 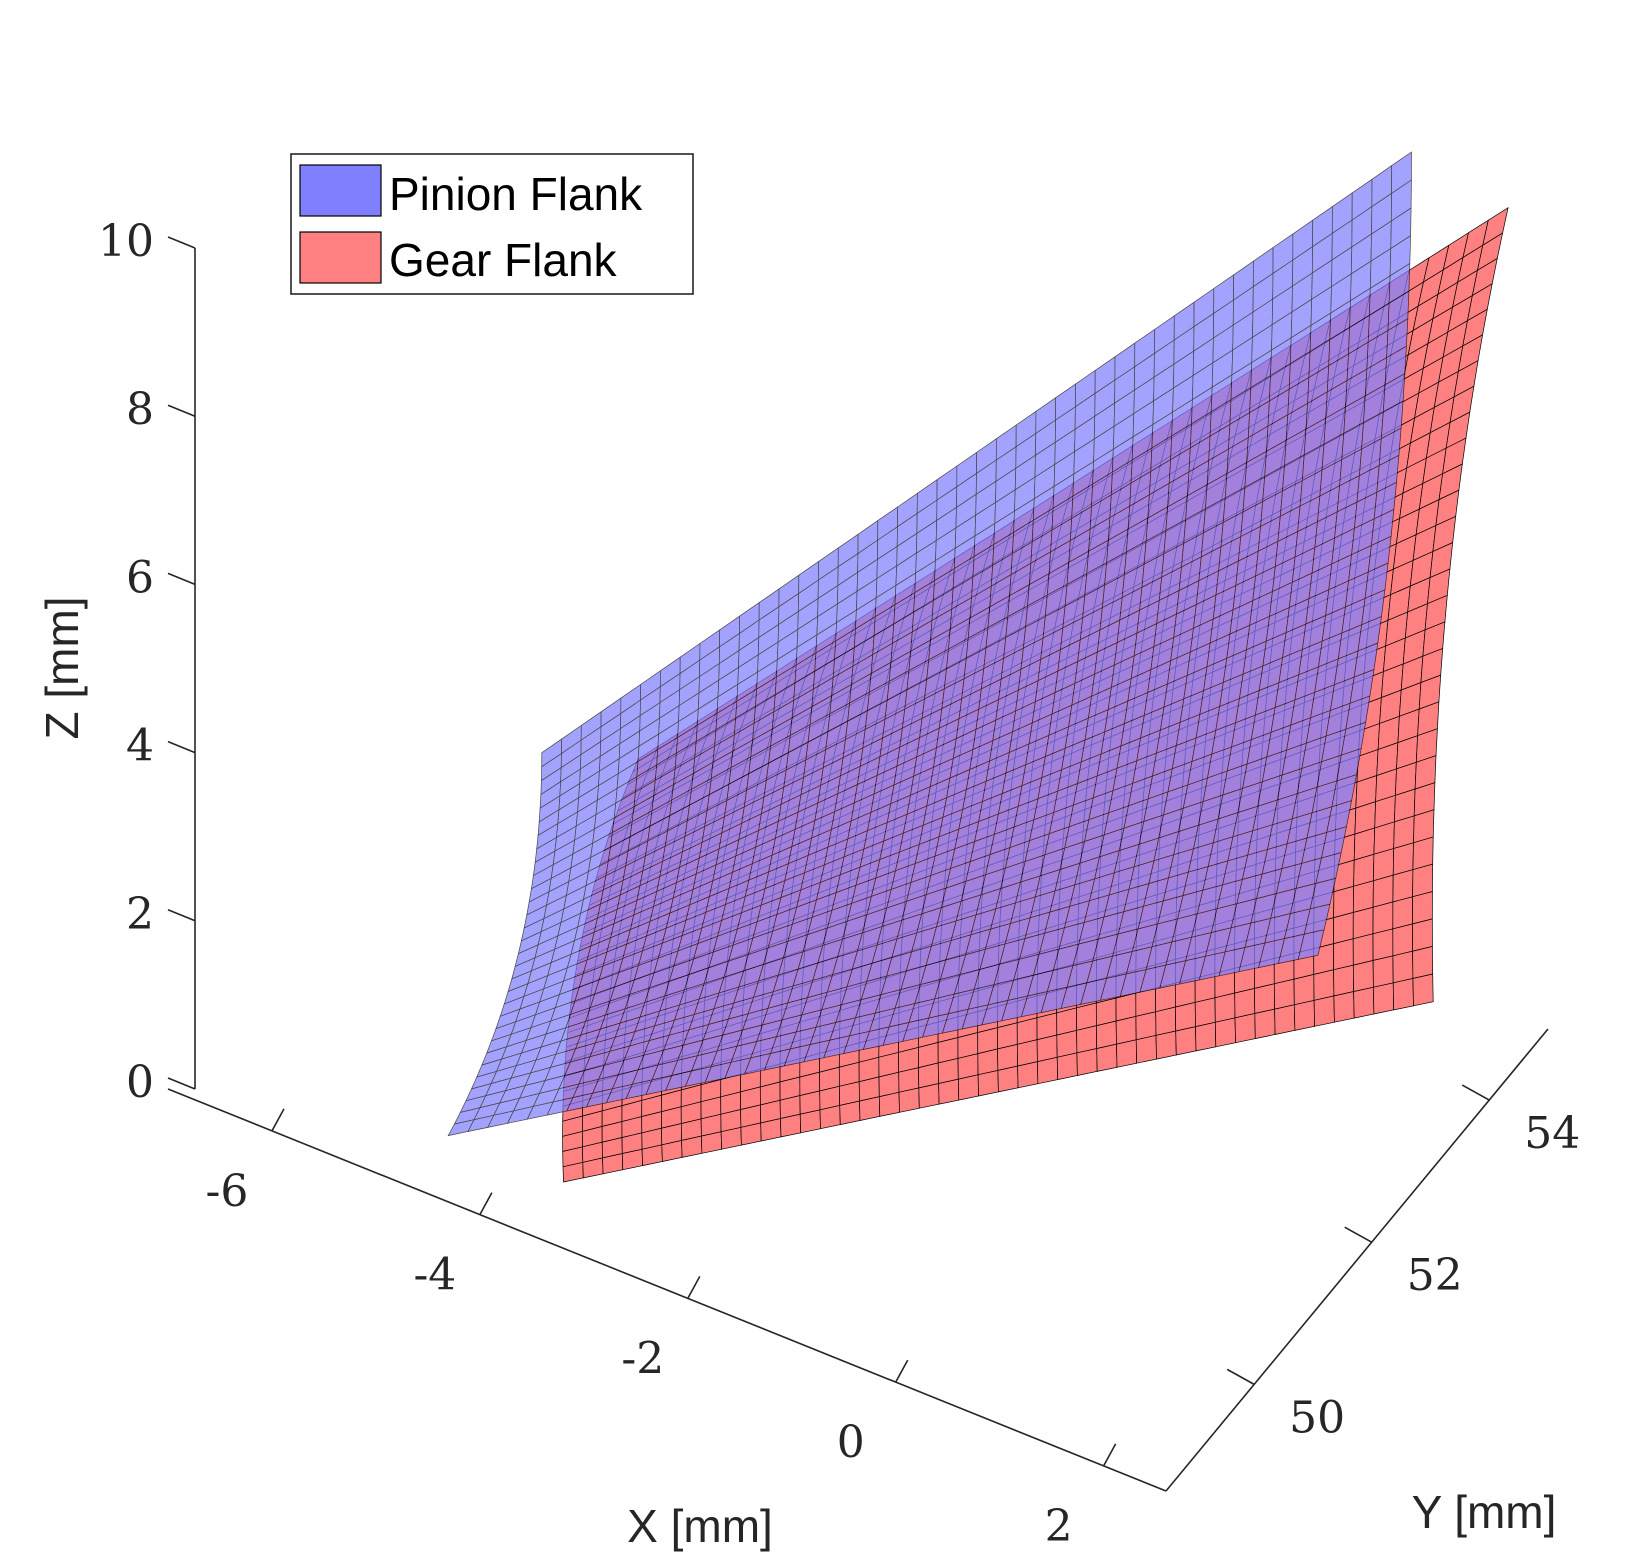 What do you see at coordinates (516, 194) in the screenshot?
I see `legend-label-pinion: Pinion Flank` at bounding box center [516, 194].